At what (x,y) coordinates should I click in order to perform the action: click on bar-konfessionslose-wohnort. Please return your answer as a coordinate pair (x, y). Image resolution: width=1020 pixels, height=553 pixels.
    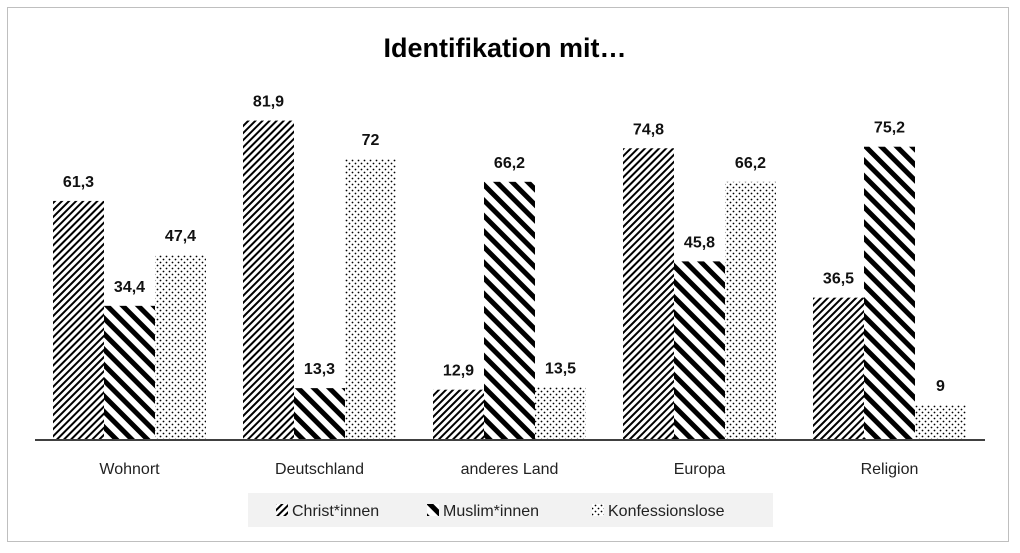
    Looking at the image, I should click on (180, 347).